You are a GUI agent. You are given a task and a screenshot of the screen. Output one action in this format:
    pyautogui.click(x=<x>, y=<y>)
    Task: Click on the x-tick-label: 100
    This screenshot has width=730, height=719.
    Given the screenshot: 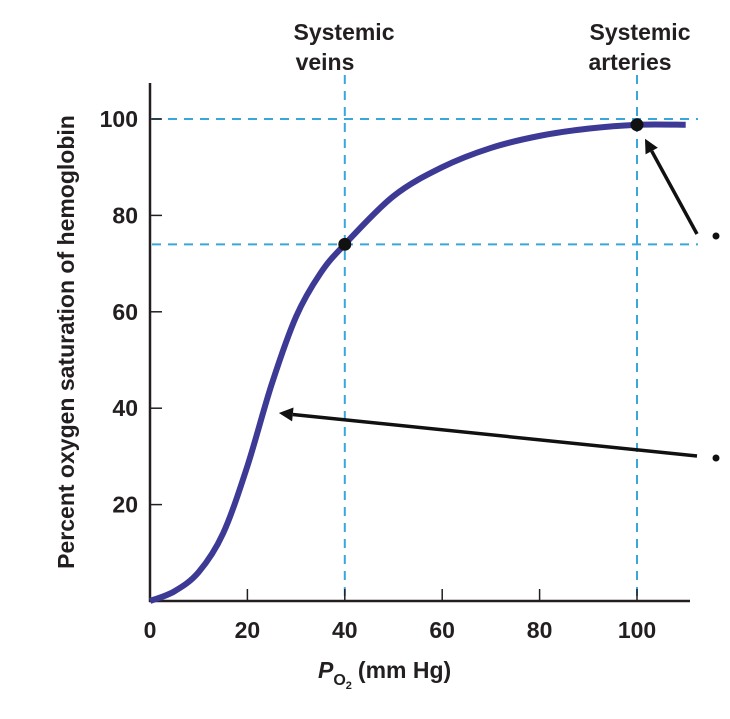 What is the action you would take?
    pyautogui.click(x=637, y=630)
    